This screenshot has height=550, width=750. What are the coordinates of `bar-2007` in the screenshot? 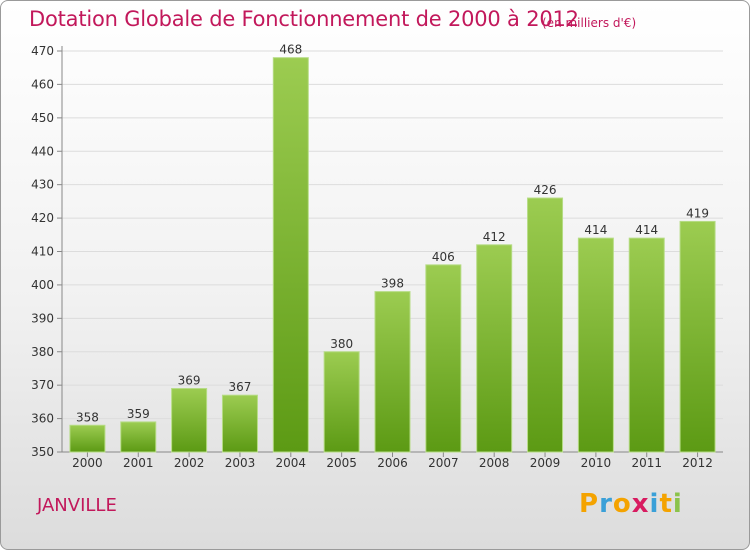 It's located at (443, 358).